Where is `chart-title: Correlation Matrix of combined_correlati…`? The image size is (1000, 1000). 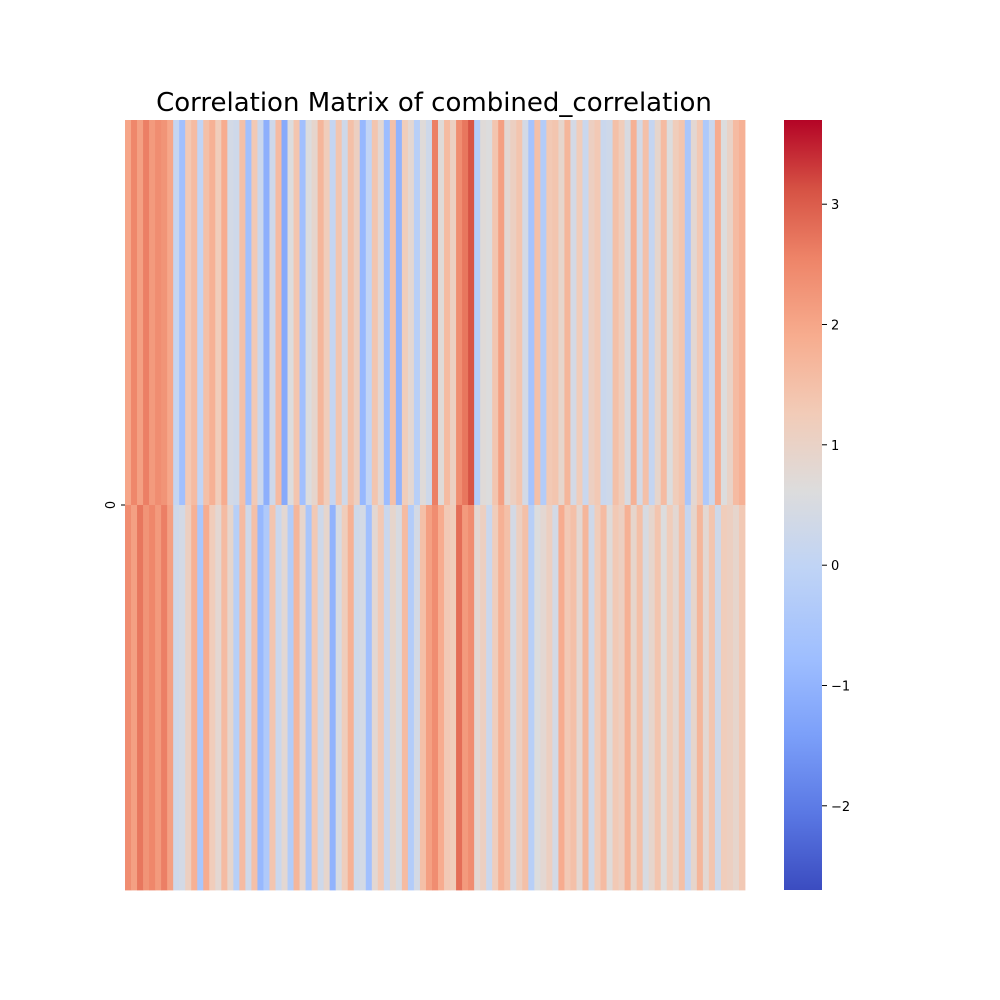 chart-title: Correlation Matrix of combined_correlati… is located at coordinates (434, 103).